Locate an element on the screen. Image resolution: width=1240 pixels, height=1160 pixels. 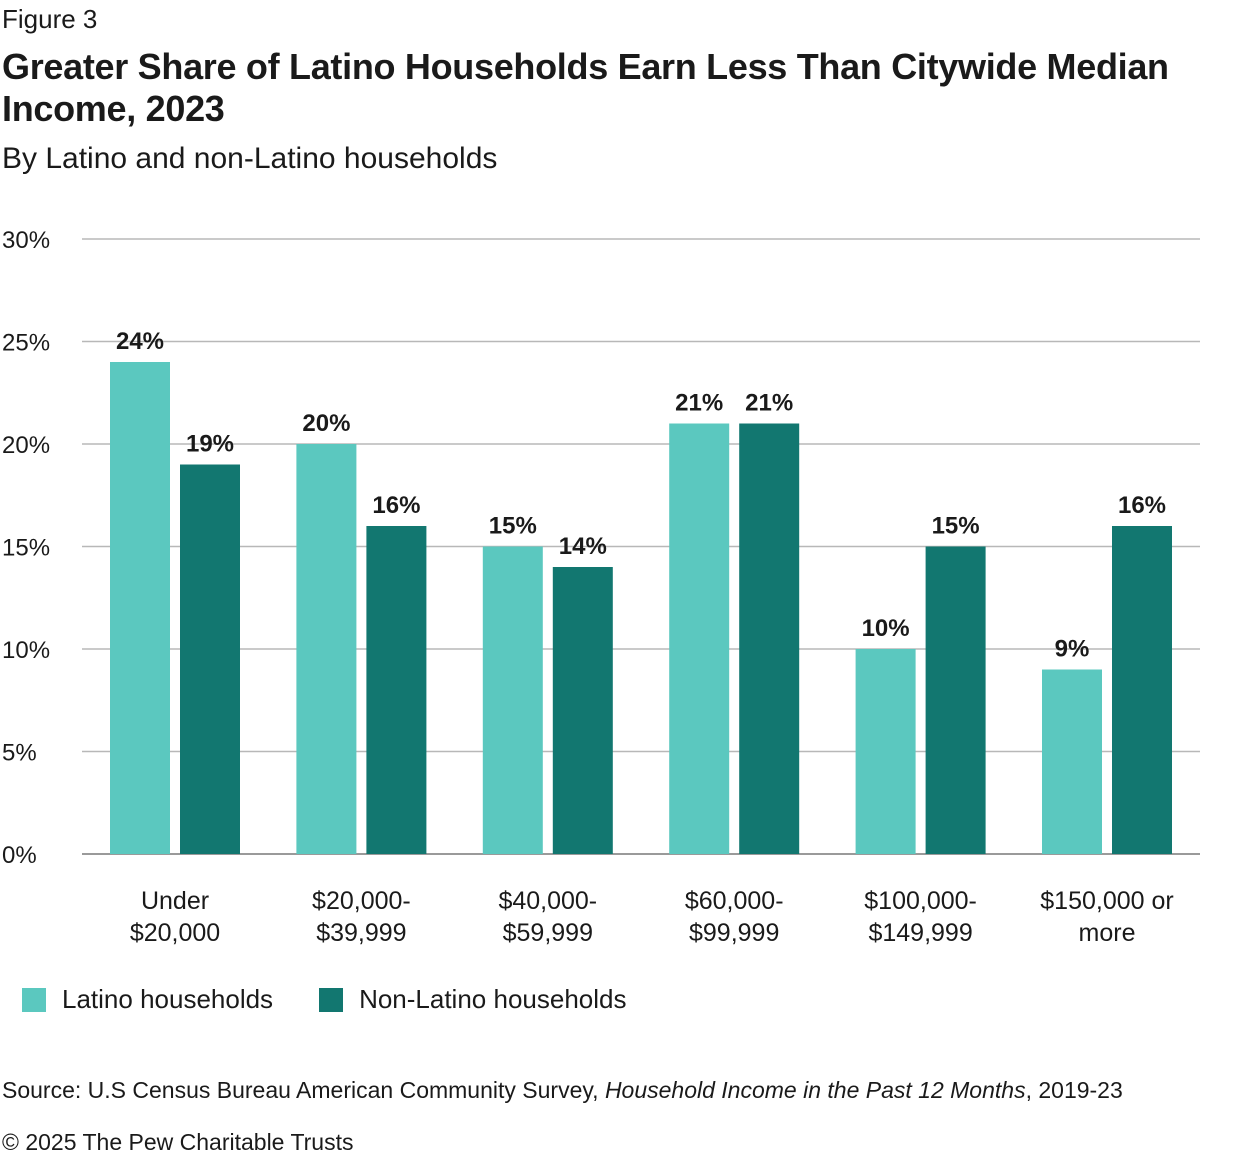
x-tick-label: $60,000- is located at coordinates (734, 901).